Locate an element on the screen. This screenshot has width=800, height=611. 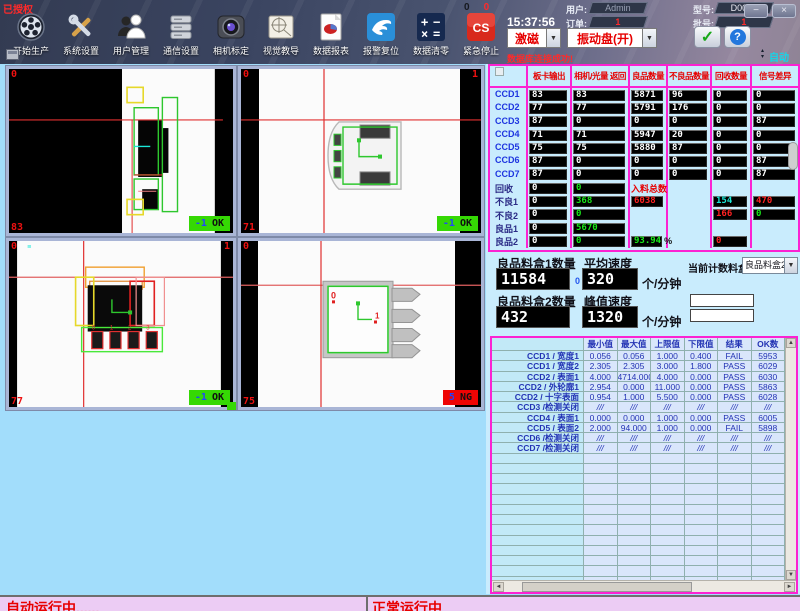
results-vertical-scrollbar: ▲ ▼ is located at coordinates (790, 459).